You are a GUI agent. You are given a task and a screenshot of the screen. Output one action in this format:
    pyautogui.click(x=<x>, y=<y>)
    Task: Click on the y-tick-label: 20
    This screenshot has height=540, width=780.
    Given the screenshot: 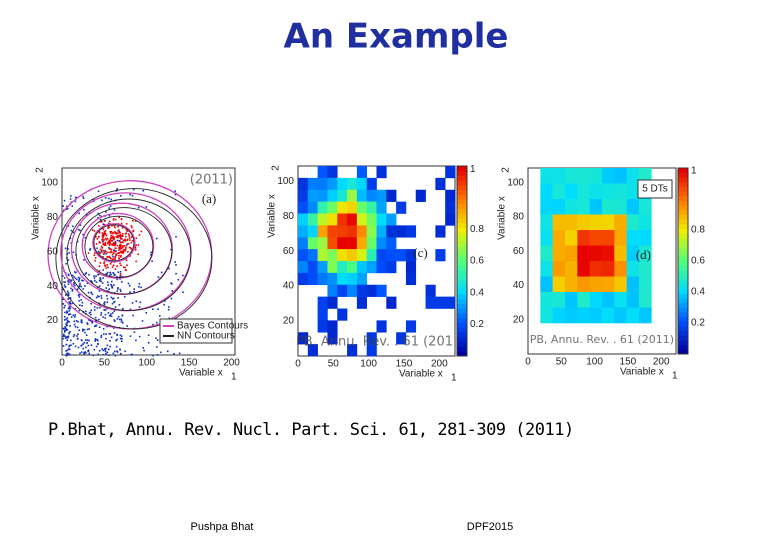 What is the action you would take?
    pyautogui.click(x=53, y=320)
    